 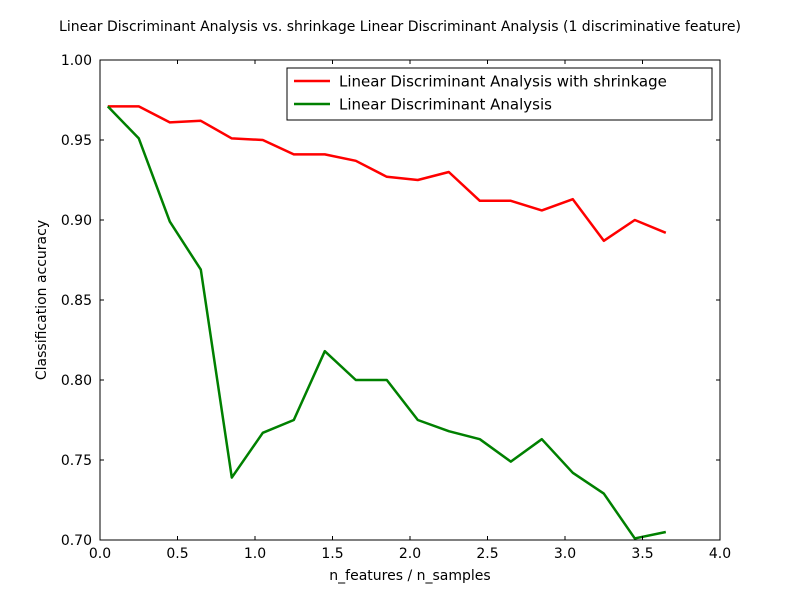 What do you see at coordinates (76, 541) in the screenshot?
I see `y-tick-label-0: 0.70` at bounding box center [76, 541].